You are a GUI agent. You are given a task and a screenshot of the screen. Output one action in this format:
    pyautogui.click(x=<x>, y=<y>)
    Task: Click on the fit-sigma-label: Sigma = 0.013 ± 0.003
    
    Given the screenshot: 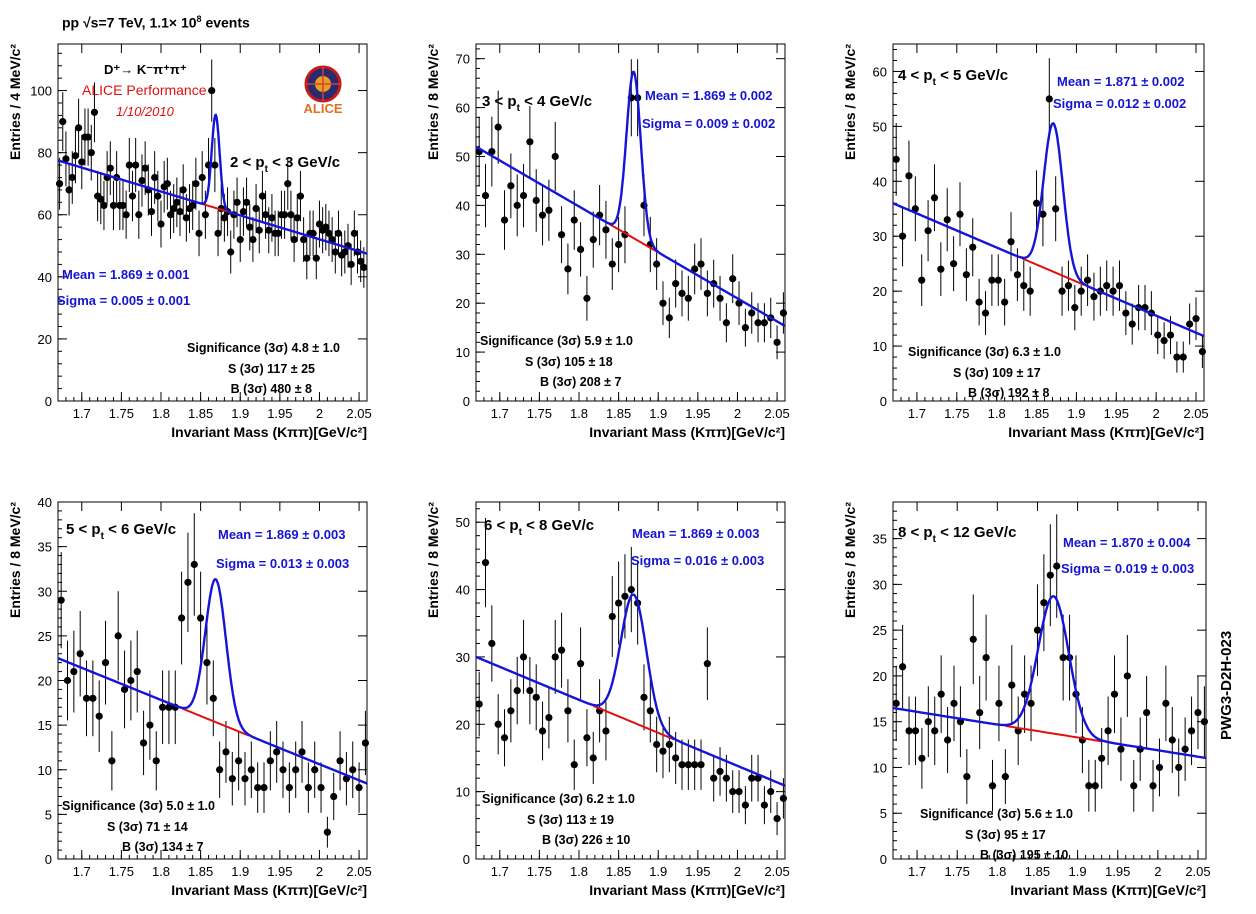 What is the action you would take?
    pyautogui.click(x=282, y=563)
    